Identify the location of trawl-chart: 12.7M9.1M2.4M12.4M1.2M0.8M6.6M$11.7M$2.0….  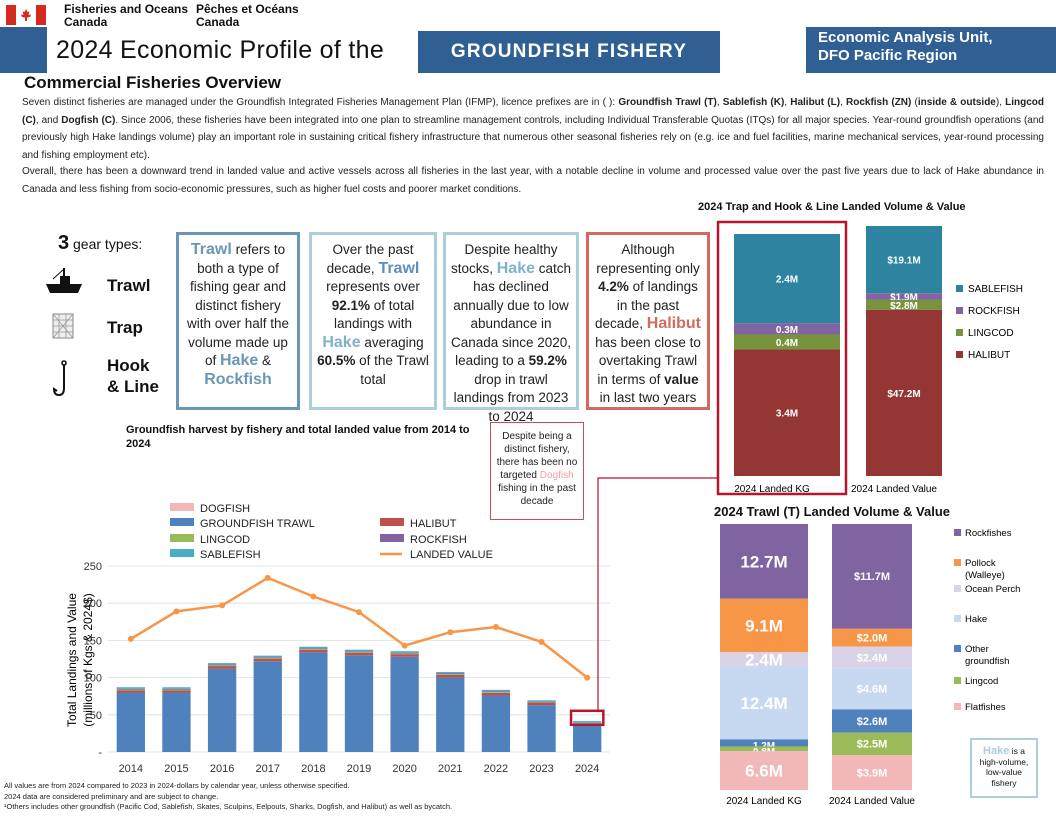
(870, 665).